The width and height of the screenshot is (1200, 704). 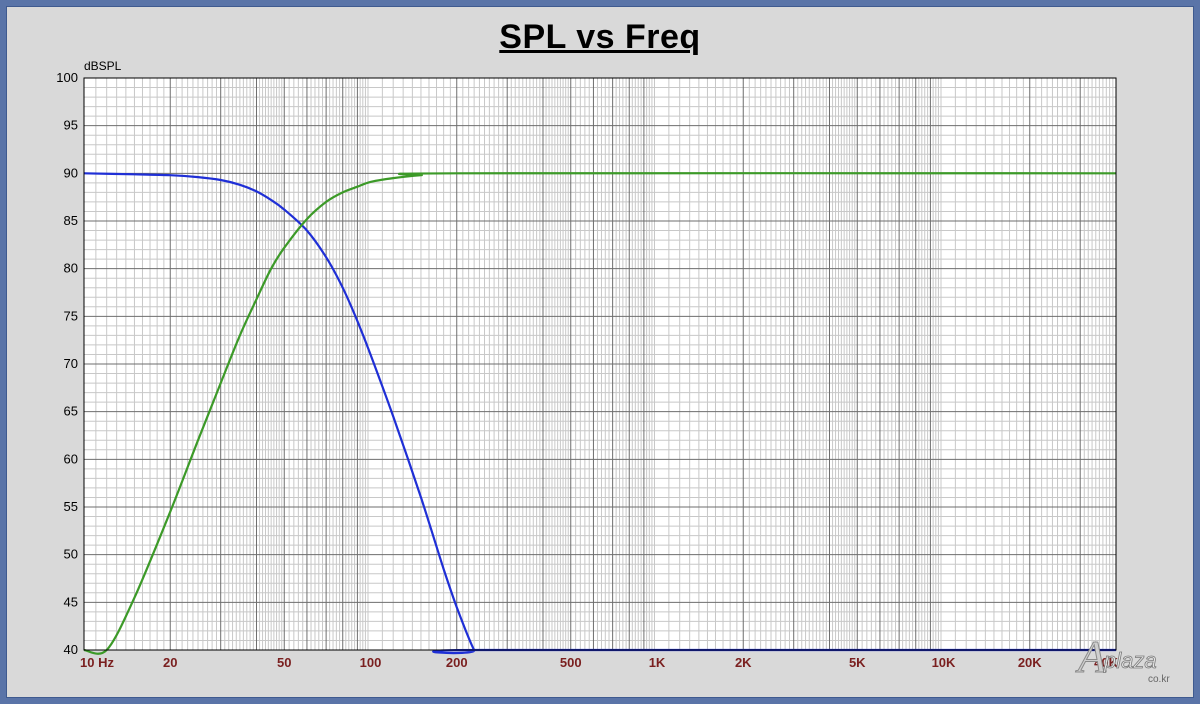 I want to click on y-axis-ticks: 40 45 50 55 60 65 70 75 80 85 90 95 100, so click(x=67, y=363).